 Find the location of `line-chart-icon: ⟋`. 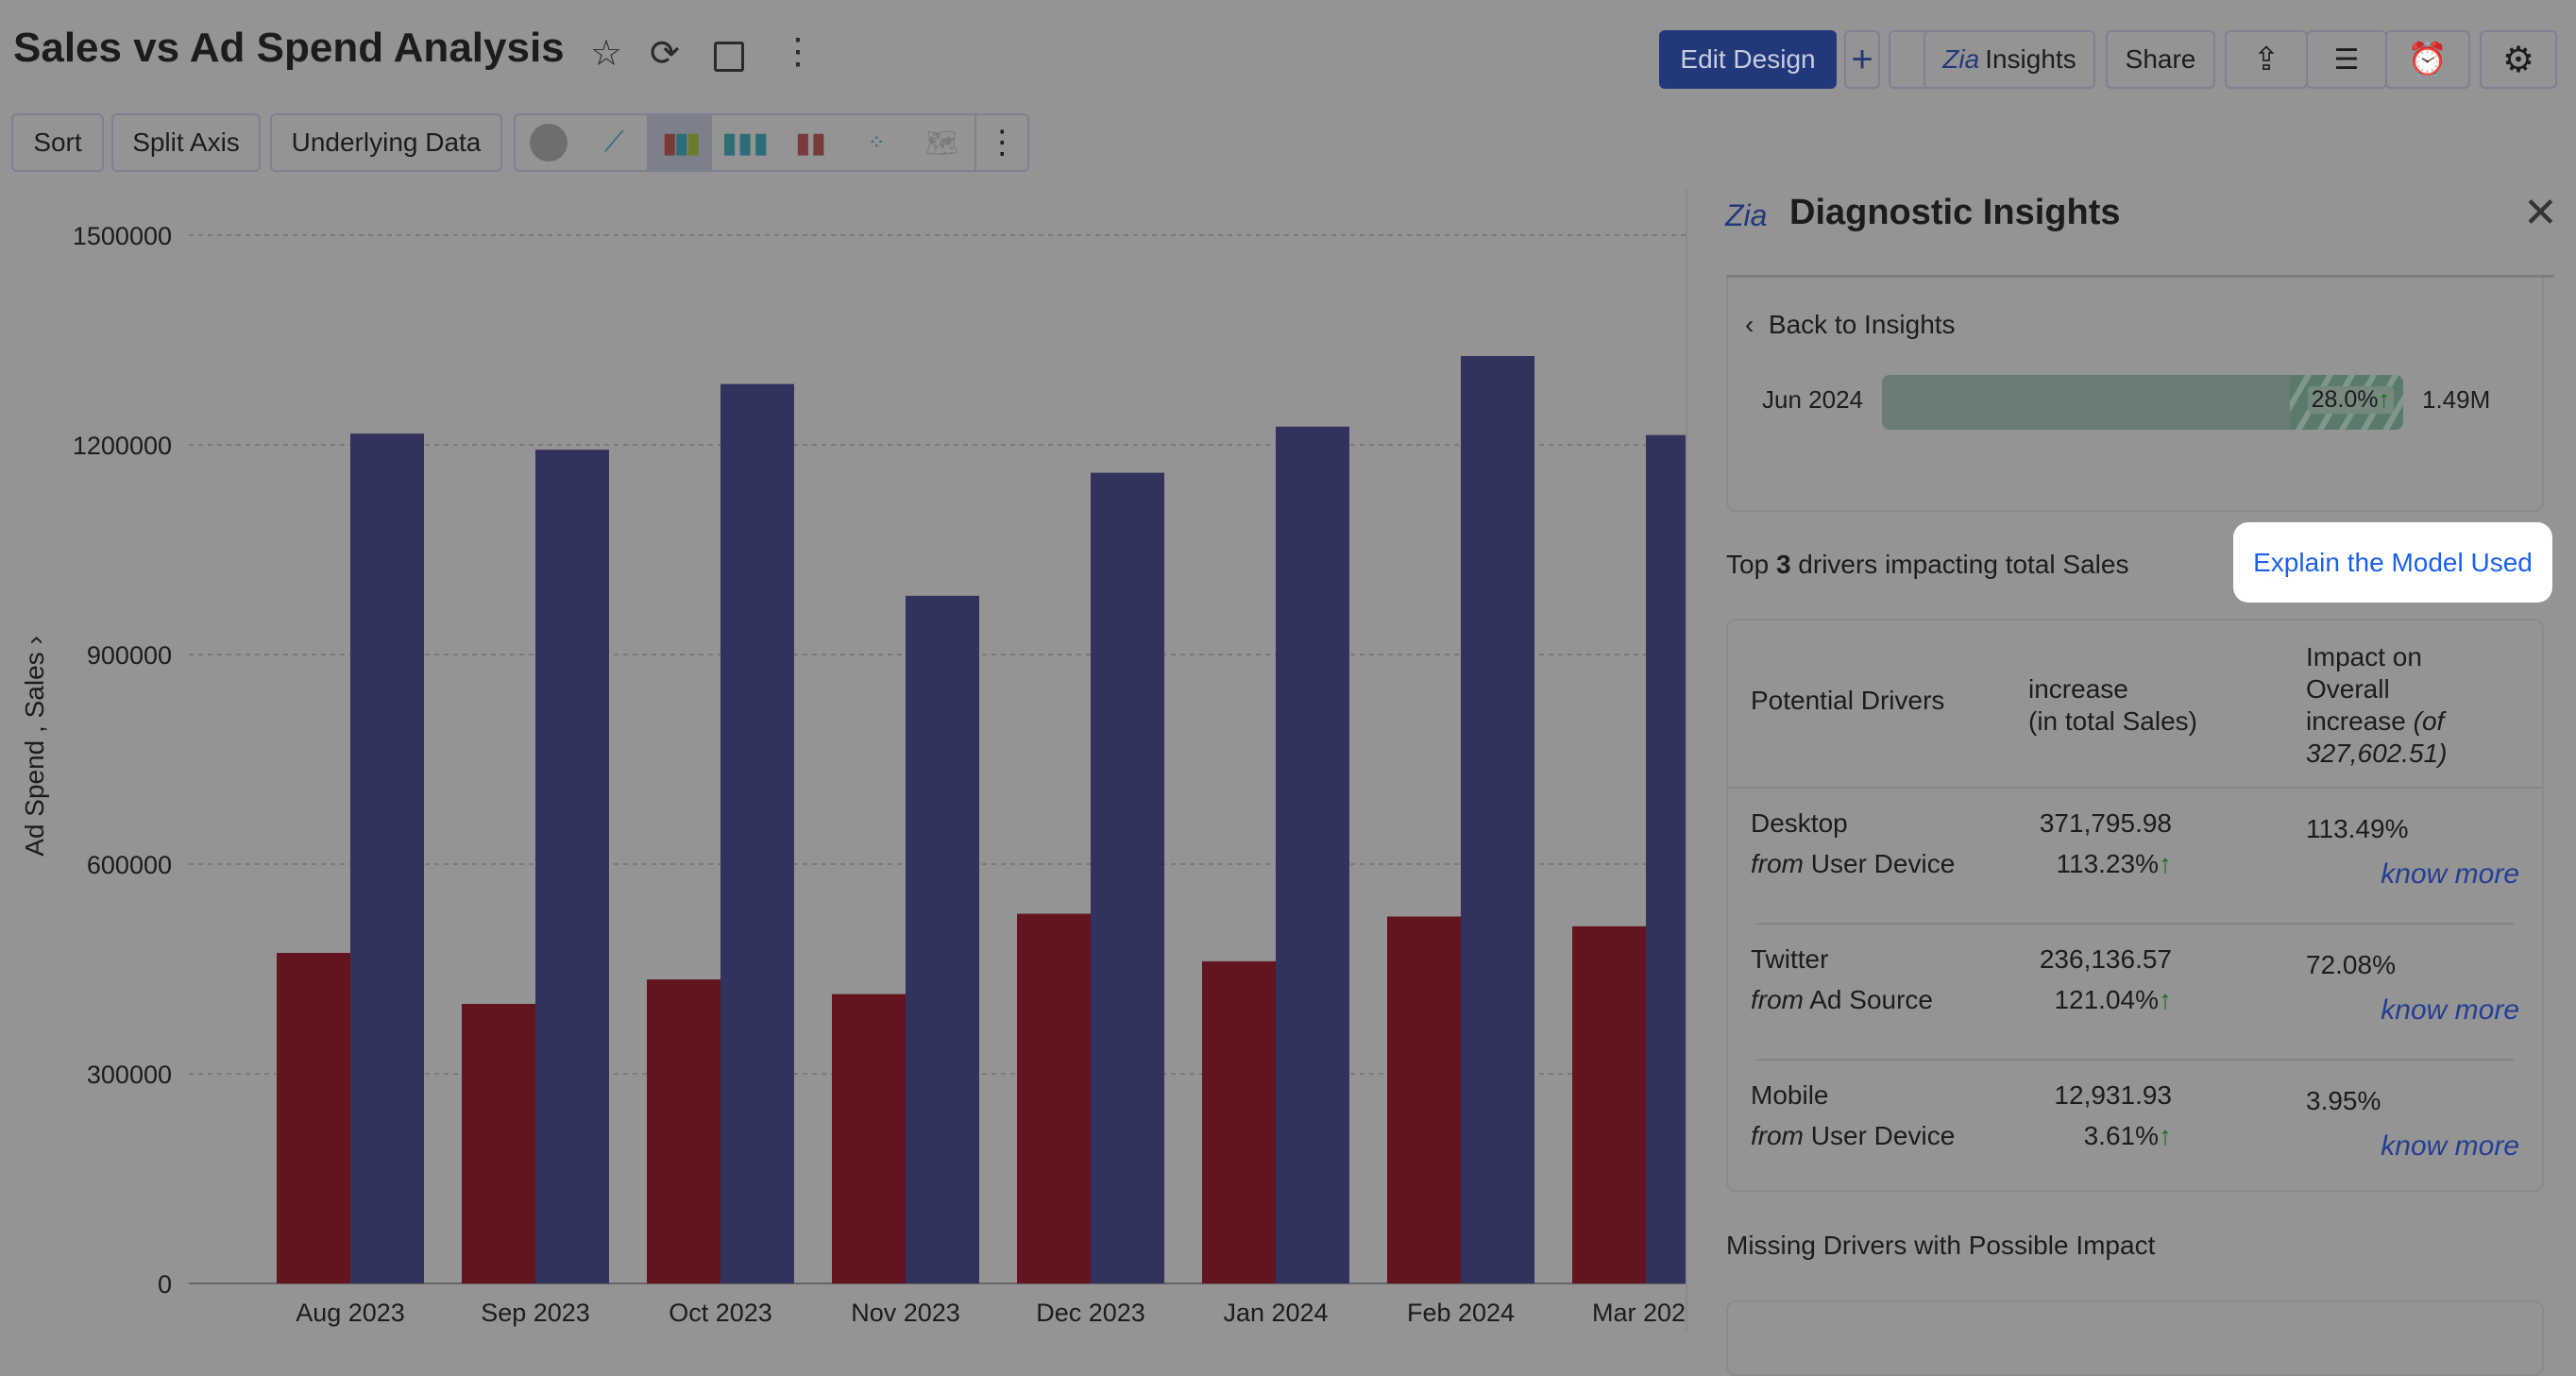

line-chart-icon: ⟋ is located at coordinates (613, 142).